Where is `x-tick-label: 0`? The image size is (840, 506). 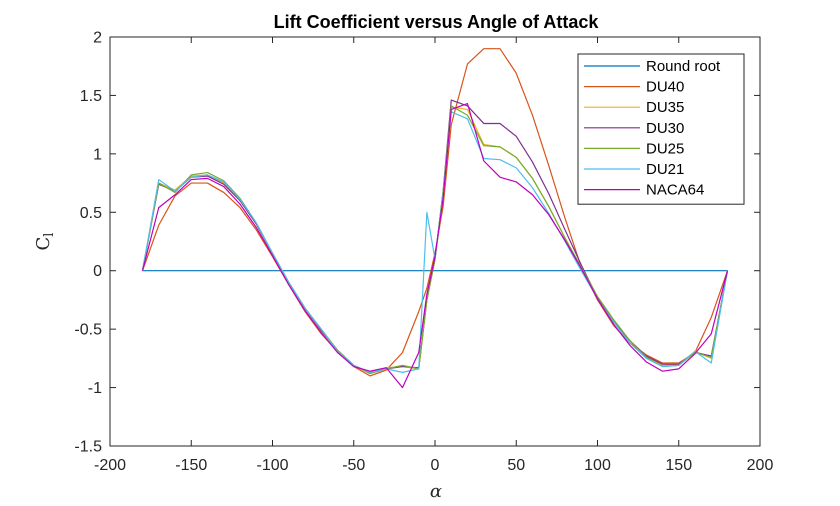 x-tick-label: 0 is located at coordinates (435, 465).